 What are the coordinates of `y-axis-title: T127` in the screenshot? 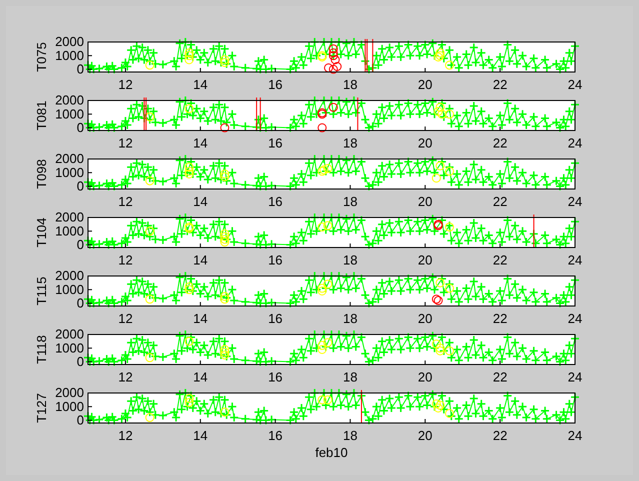 It's located at (41, 408).